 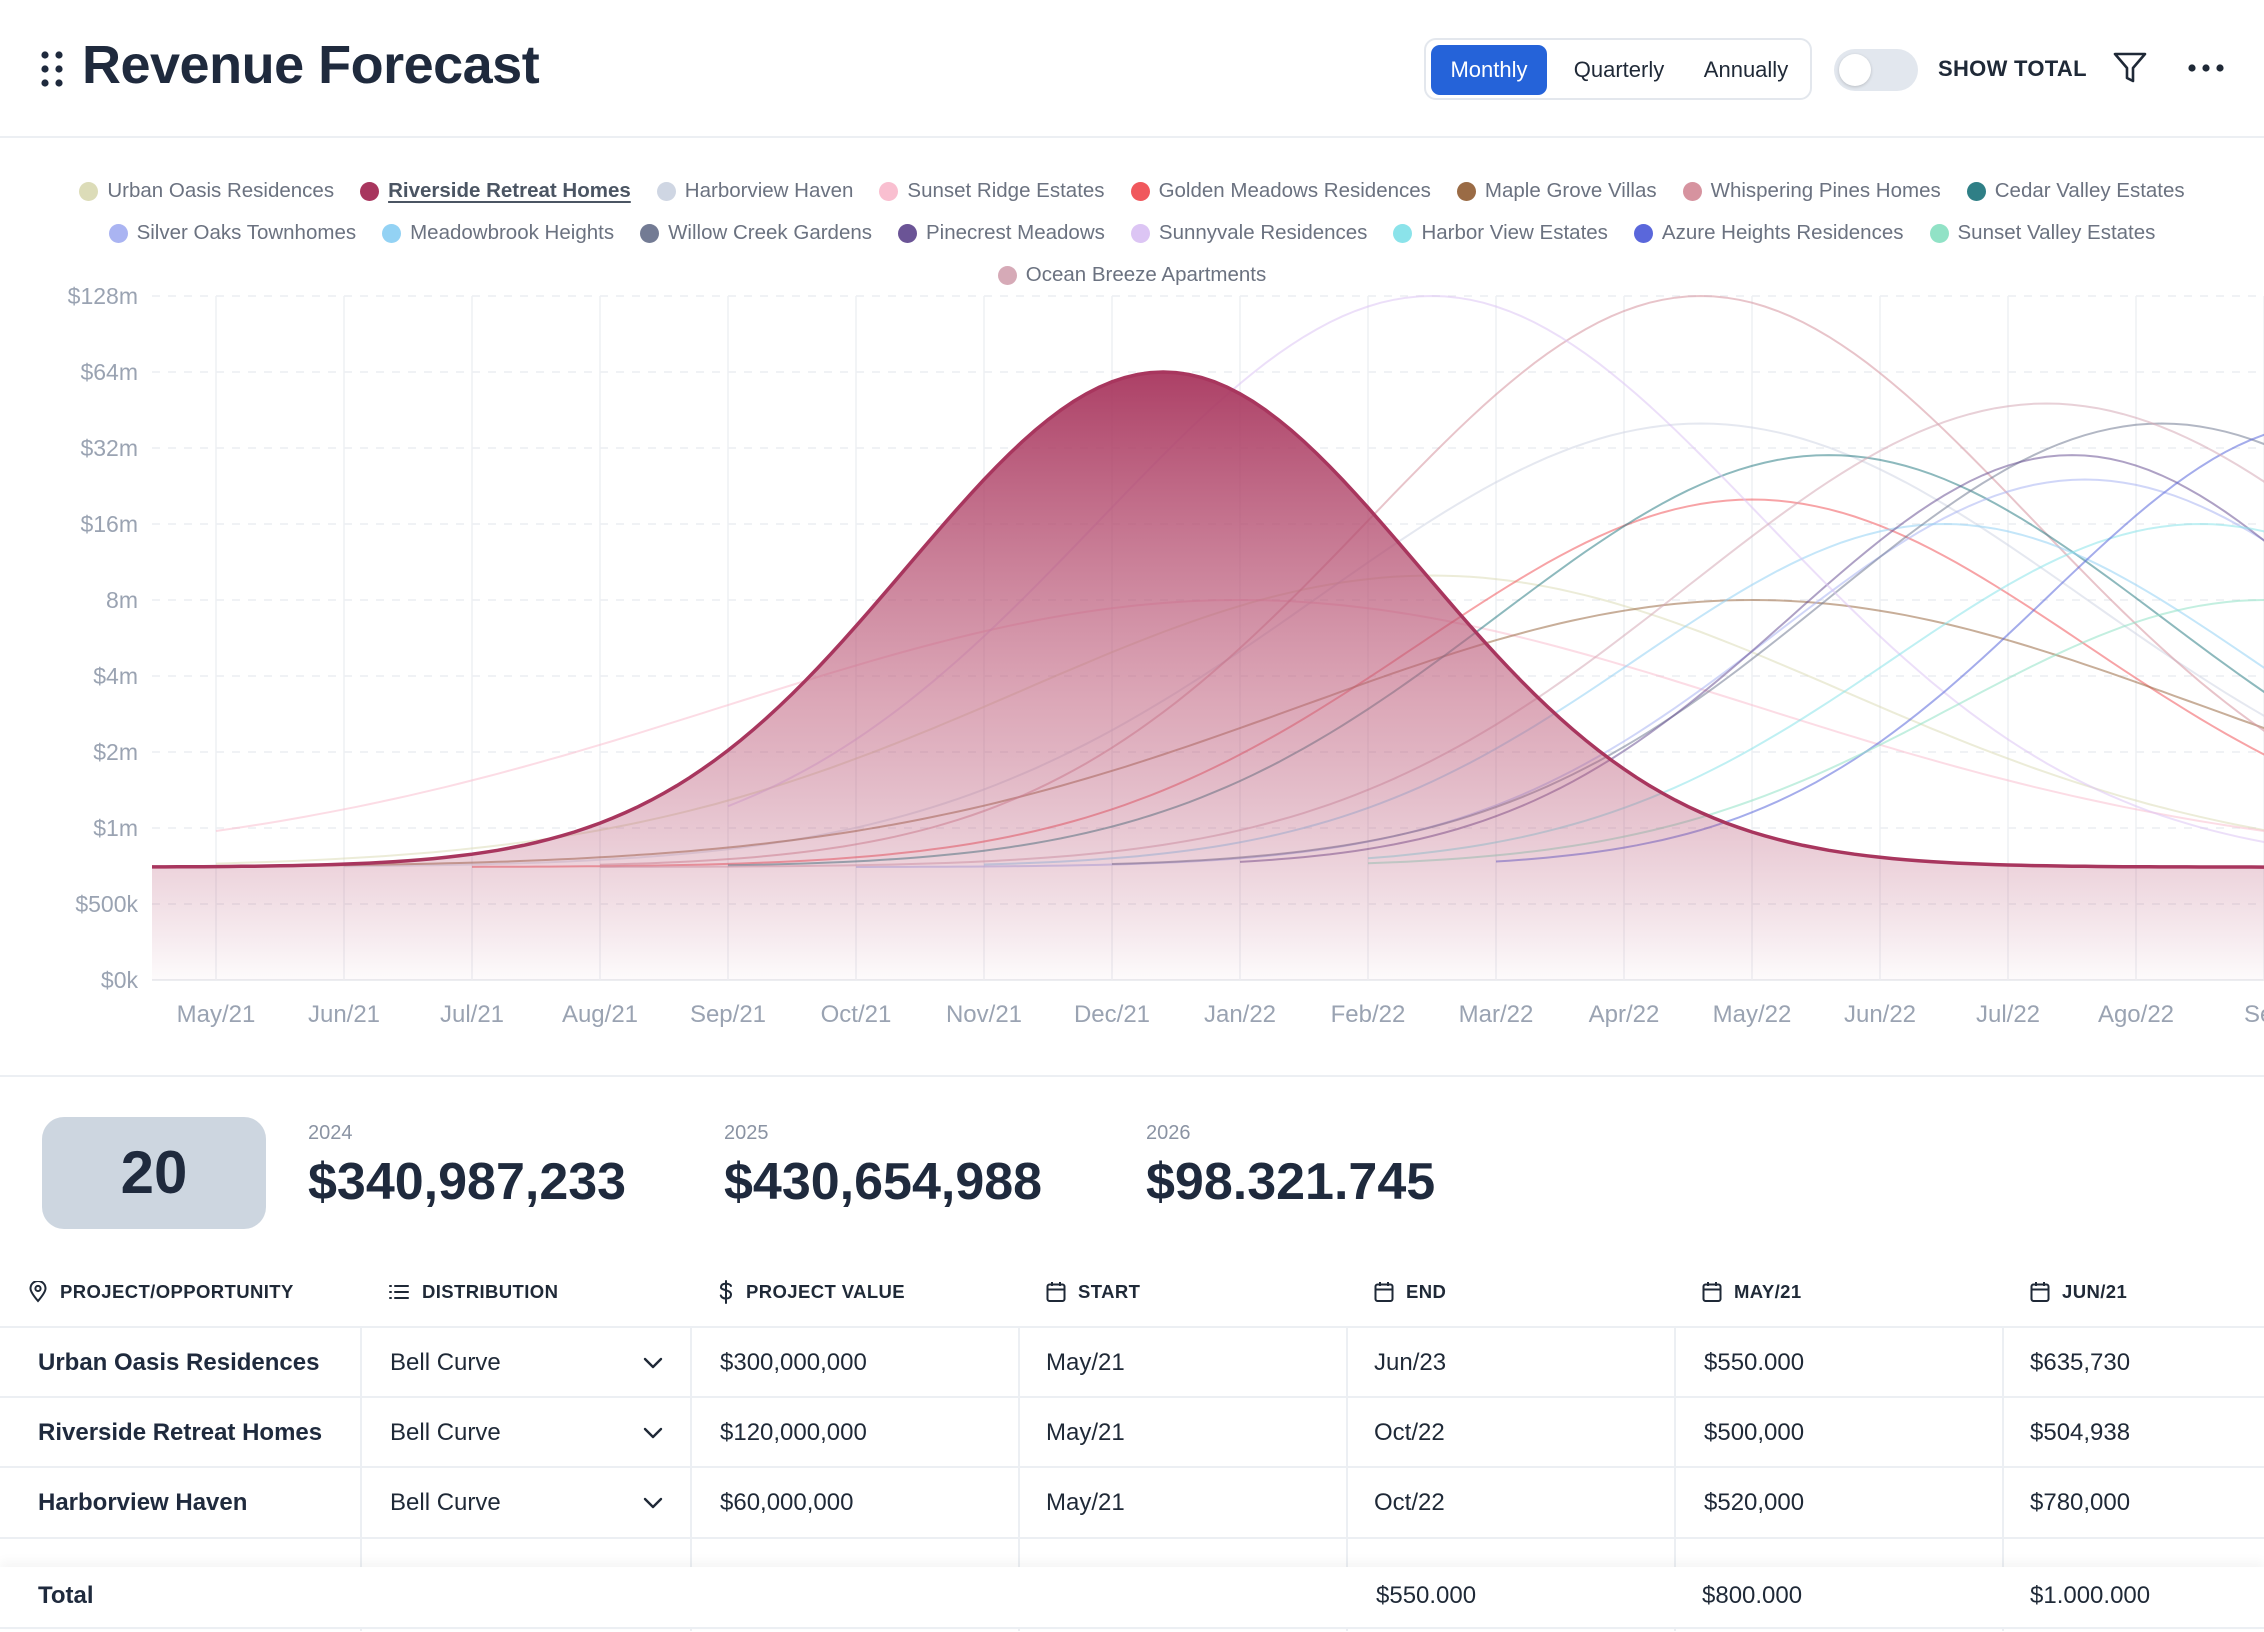 I want to click on legend-label: Meadowbrook Heights, so click(x=512, y=232).